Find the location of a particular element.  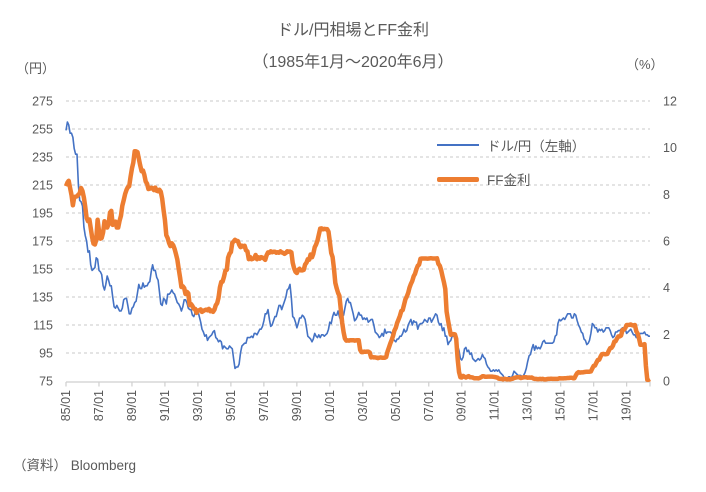

right-axis-unit-label: （%） is located at coordinates (645, 64).